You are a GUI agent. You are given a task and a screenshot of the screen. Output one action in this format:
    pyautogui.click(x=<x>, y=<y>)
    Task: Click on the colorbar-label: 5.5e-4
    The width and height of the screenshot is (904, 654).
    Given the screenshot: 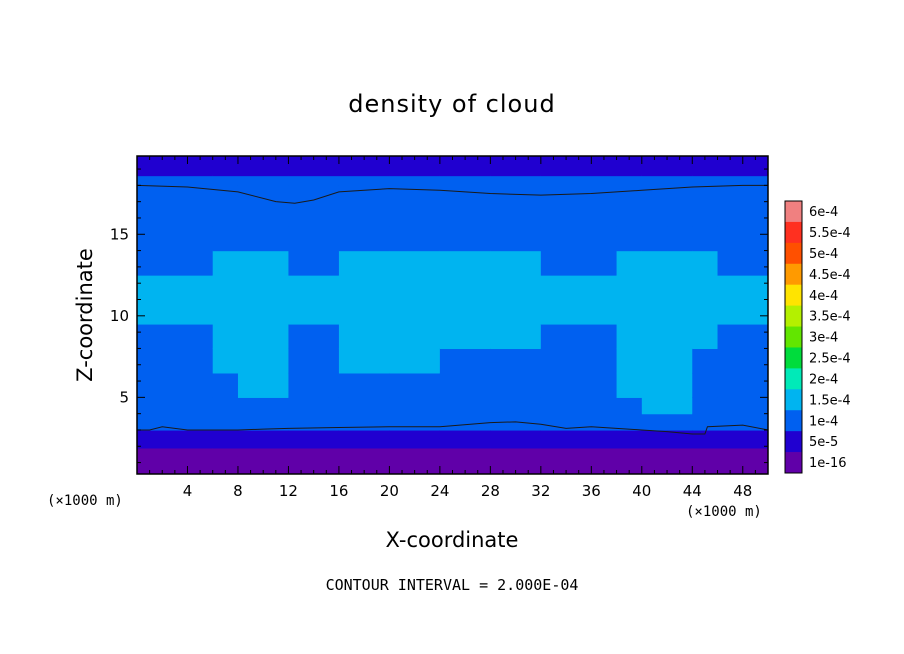 What is the action you would take?
    pyautogui.click(x=830, y=233)
    